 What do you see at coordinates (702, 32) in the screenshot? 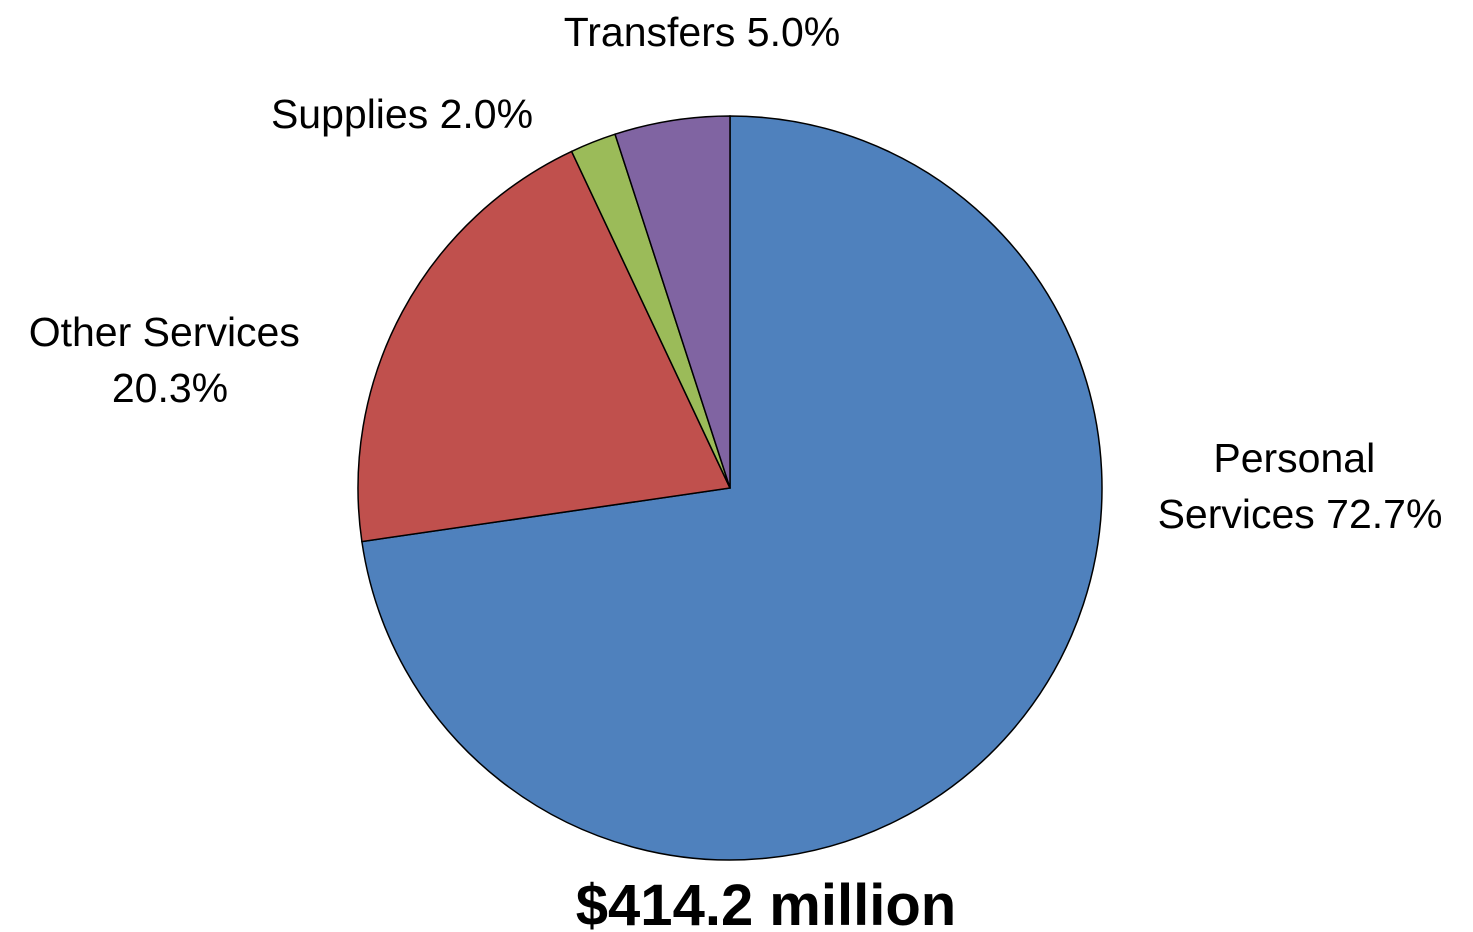
I see `slice-label-transfers: Transfers 5.0%` at bounding box center [702, 32].